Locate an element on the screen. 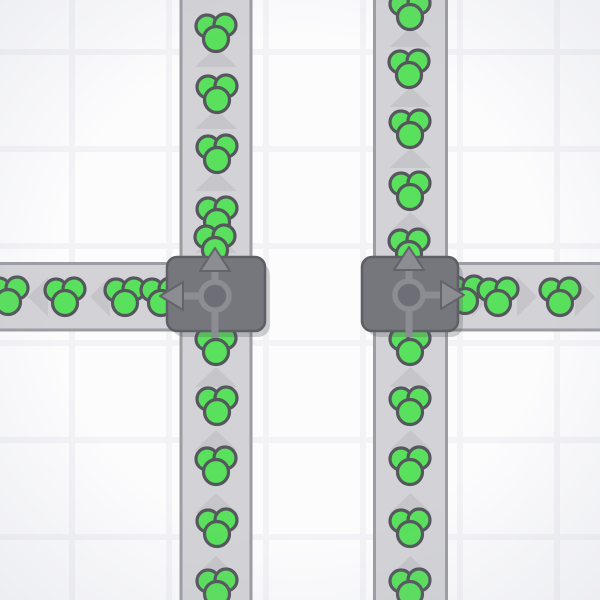  splitter-left is located at coordinates (214, 292).